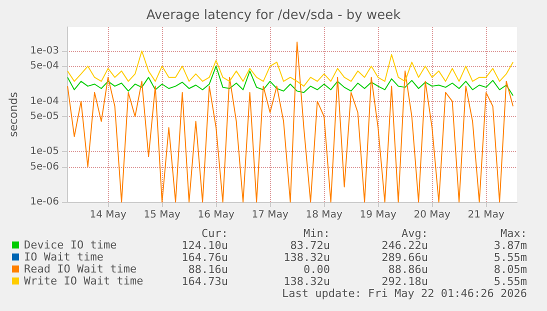 This screenshot has width=547, height=311. What do you see at coordinates (432, 215) in the screenshot?
I see `x-tick-label: 20 May` at bounding box center [432, 215].